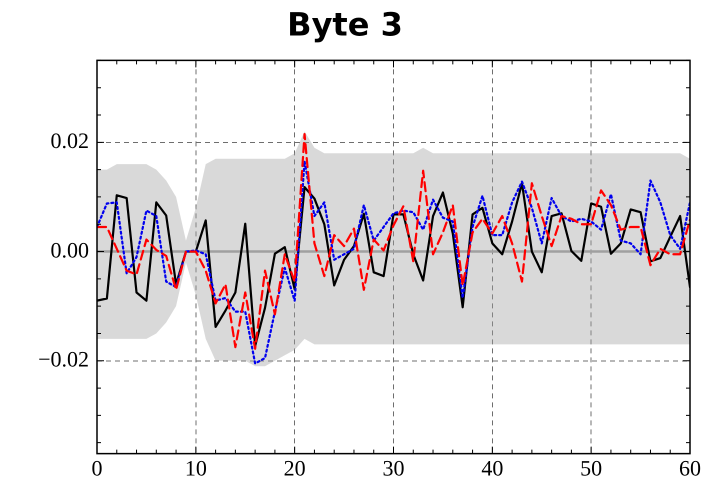 The height and width of the screenshot is (490, 709). Describe the element at coordinates (97, 468) in the screenshot. I see `x-tick-label: 0` at that location.